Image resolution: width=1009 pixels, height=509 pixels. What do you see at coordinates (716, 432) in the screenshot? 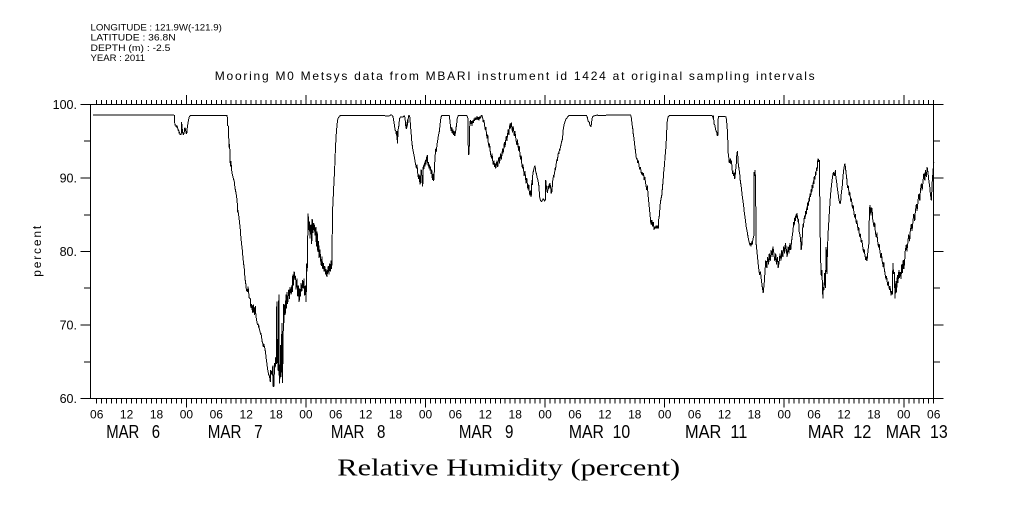
I see `svg-text: MAR 11` at bounding box center [716, 432].